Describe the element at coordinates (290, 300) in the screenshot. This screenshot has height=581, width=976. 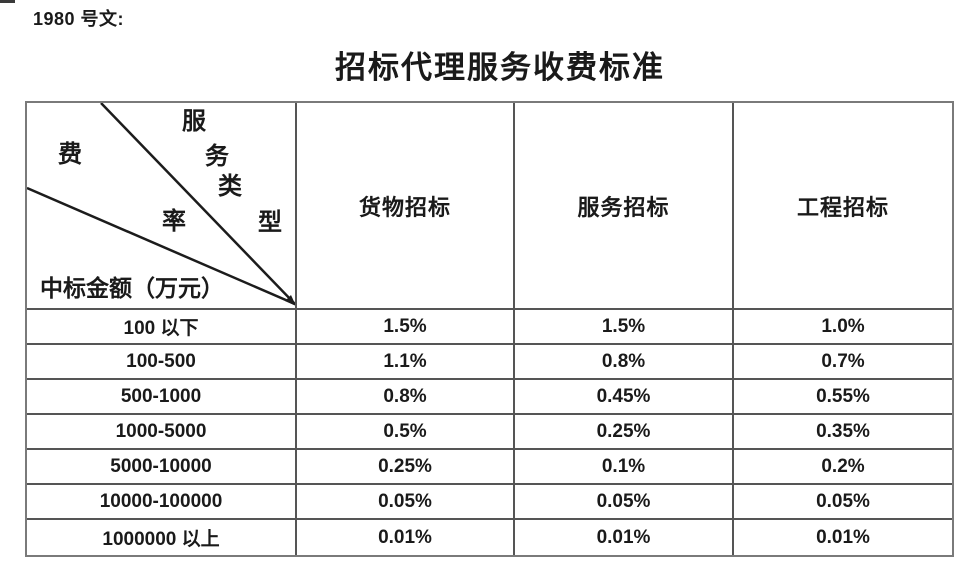
I see `arrowhead-icon` at that location.